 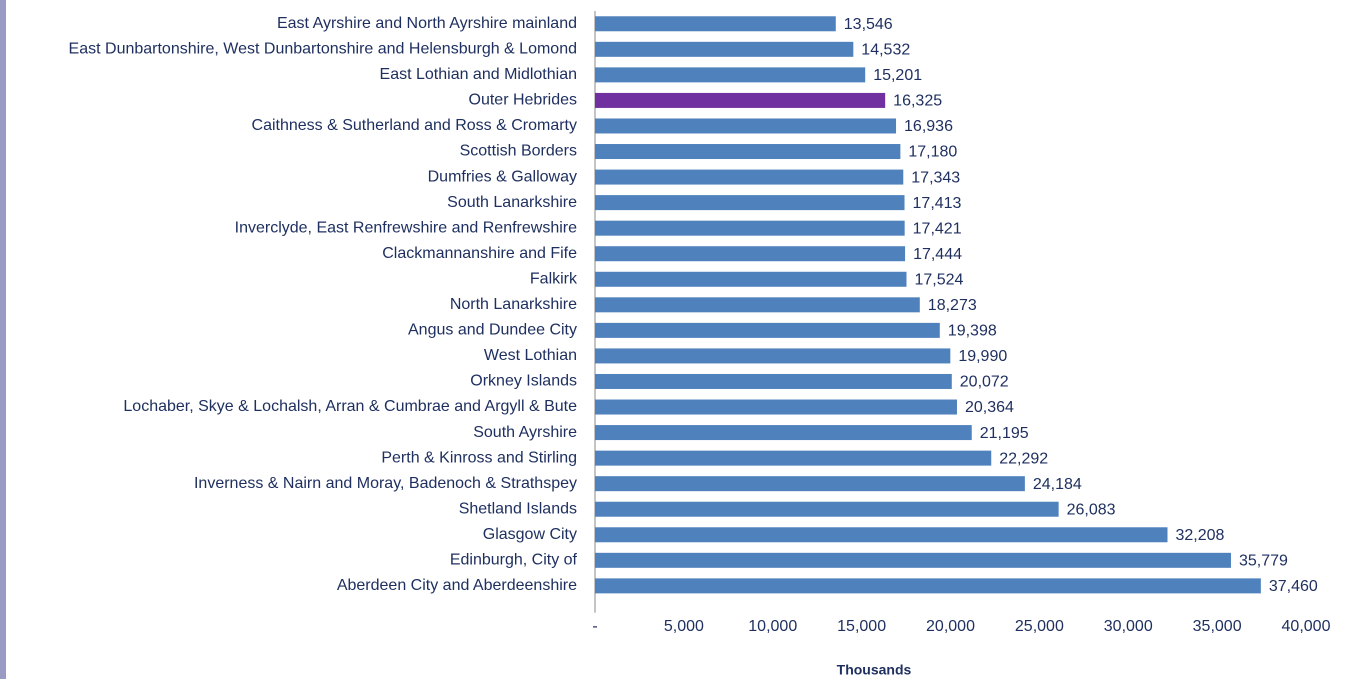 I want to click on y-tick-label: Clackmannanshire and Fife, so click(x=479, y=253).